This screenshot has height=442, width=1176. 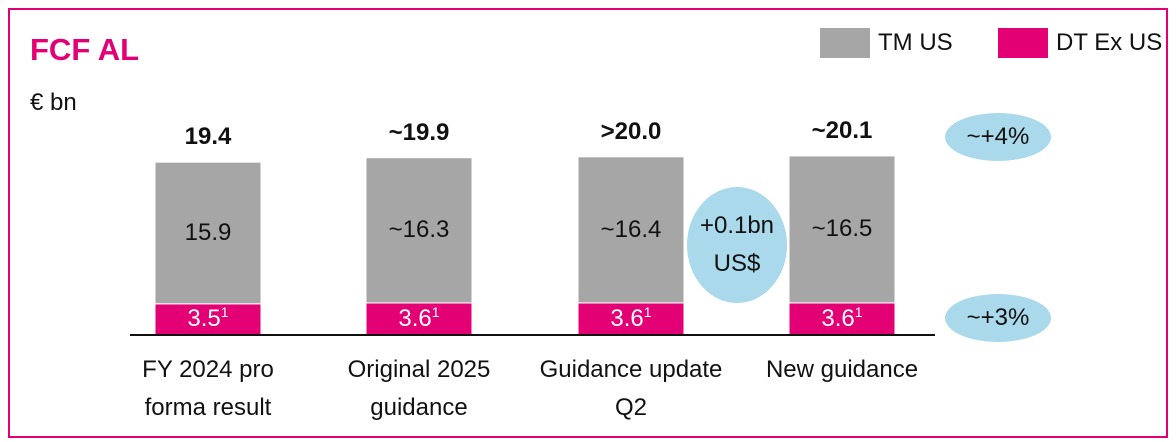 I want to click on annotation-label: ~+3%, so click(x=998, y=317).